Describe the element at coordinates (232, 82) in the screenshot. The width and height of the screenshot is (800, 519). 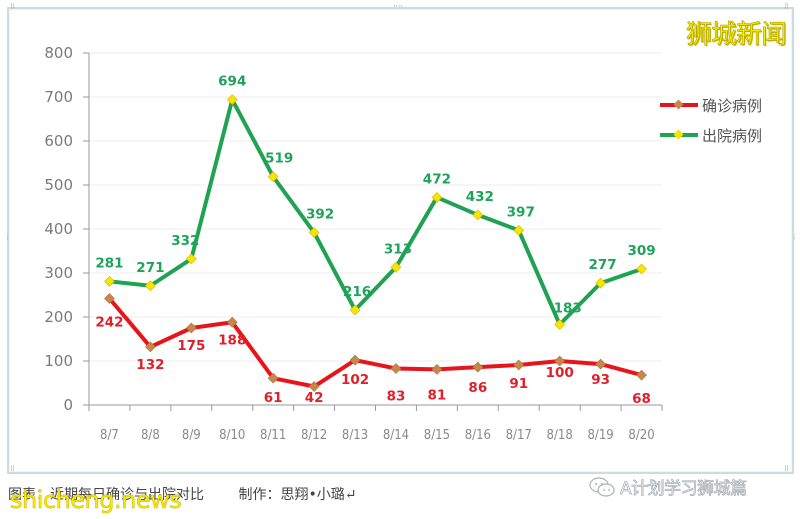
I see `data-label-discharged: 694` at that location.